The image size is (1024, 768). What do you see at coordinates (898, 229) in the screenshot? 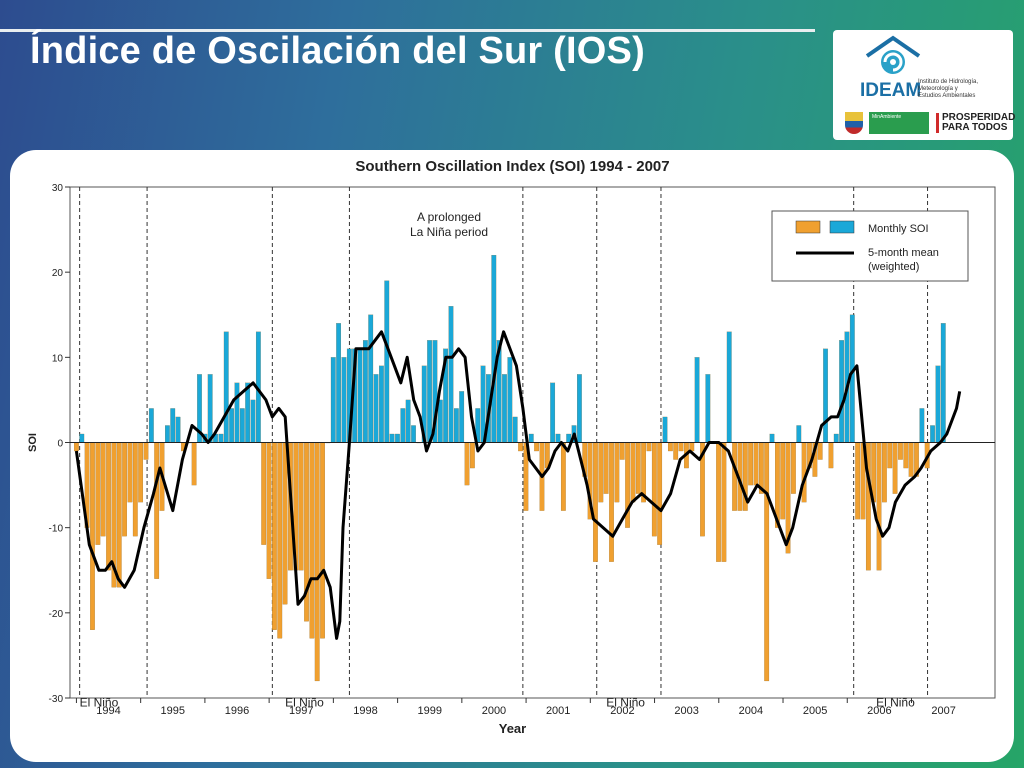
I see `legend-label: Monthly SOI` at bounding box center [898, 229].